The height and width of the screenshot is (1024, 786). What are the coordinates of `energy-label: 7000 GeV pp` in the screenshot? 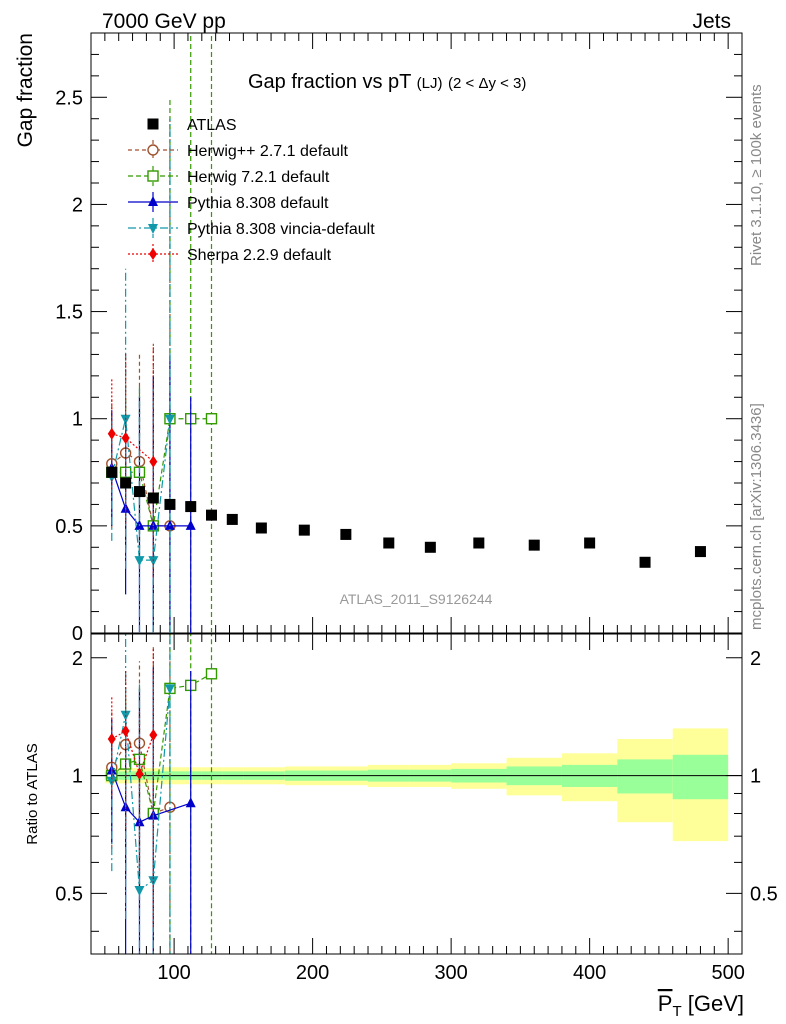 It's located at (164, 21).